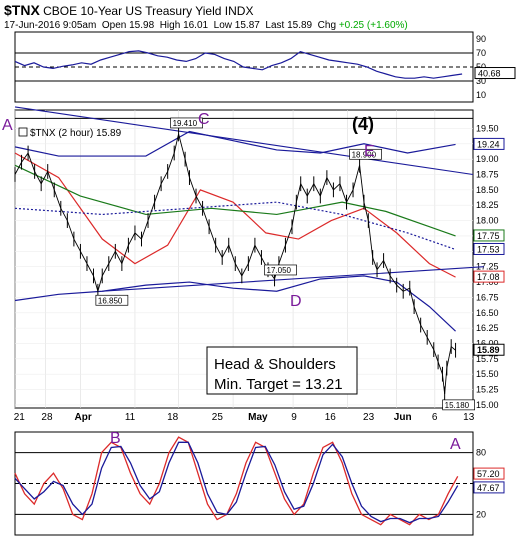 Image resolution: width=520 pixels, height=540 pixels. What do you see at coordinates (363, 124) in the screenshot?
I see `wave-label: (4)` at bounding box center [363, 124].